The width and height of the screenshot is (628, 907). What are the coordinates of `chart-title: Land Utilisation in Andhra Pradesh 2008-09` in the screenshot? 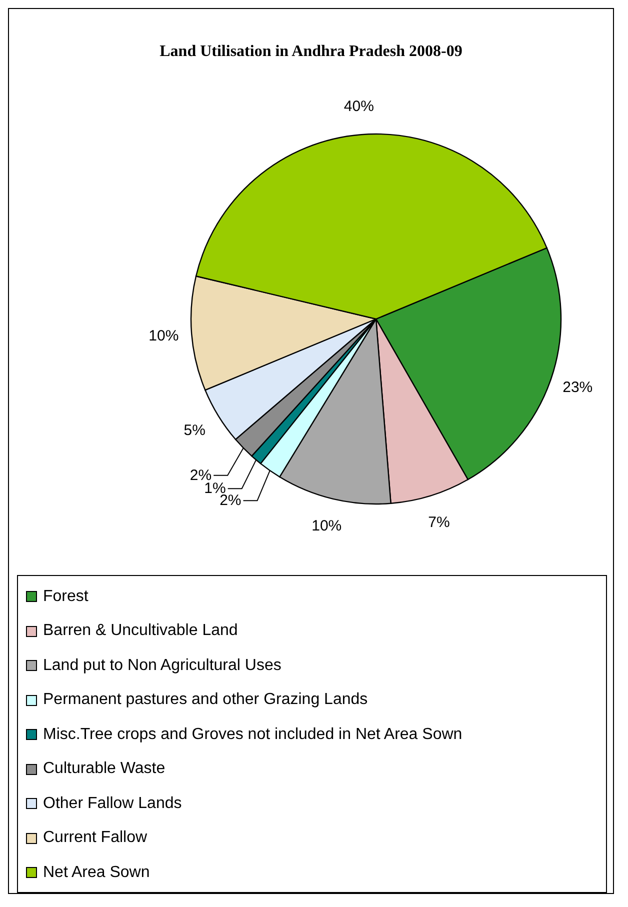 It's located at (311, 52).